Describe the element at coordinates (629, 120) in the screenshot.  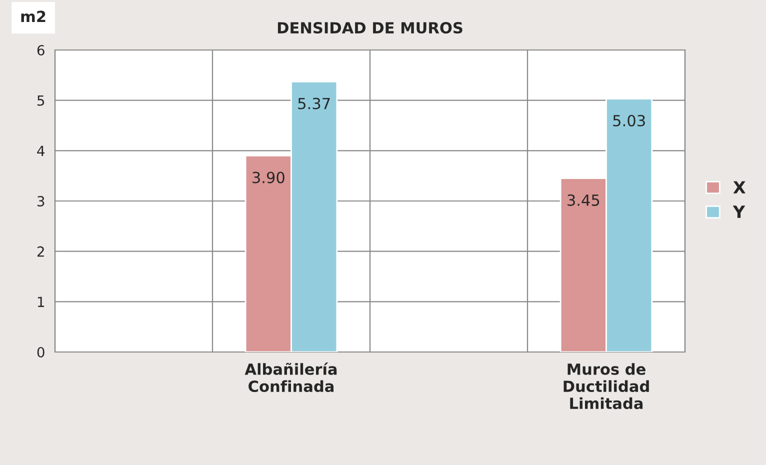
I see `text: 5.03` at that location.